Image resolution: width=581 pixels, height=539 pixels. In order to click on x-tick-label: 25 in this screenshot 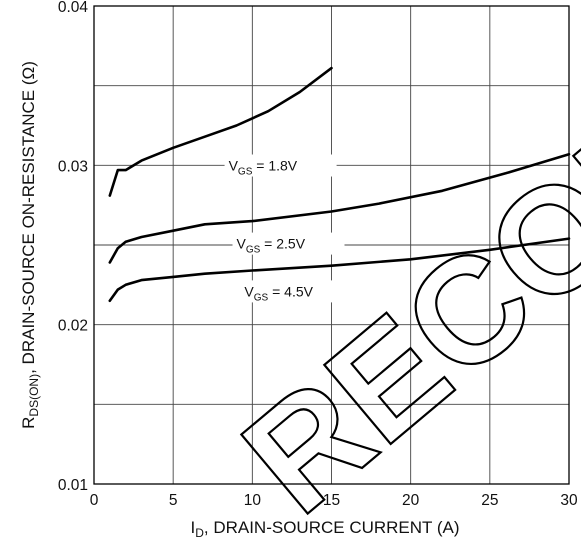, I will do `click(489, 500)`.